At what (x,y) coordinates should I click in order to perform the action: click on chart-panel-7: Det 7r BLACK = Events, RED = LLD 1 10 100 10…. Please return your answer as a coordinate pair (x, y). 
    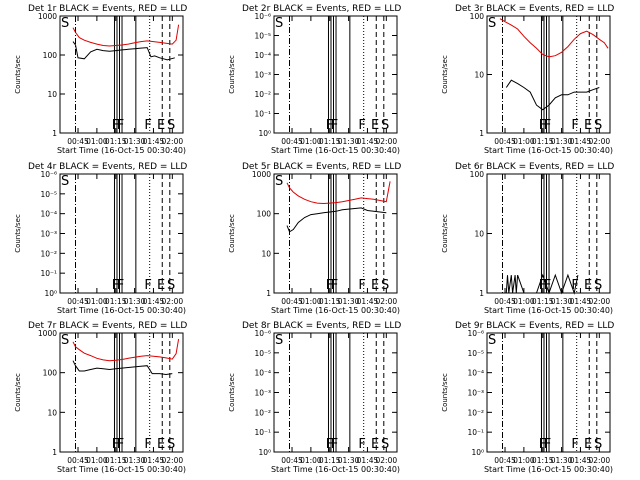
    Looking at the image, I should click on (100, 397).